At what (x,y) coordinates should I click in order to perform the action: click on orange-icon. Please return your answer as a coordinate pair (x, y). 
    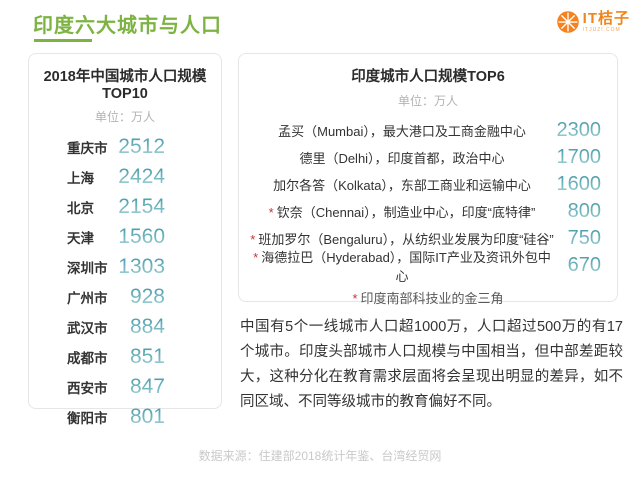
    Looking at the image, I should click on (567, 22).